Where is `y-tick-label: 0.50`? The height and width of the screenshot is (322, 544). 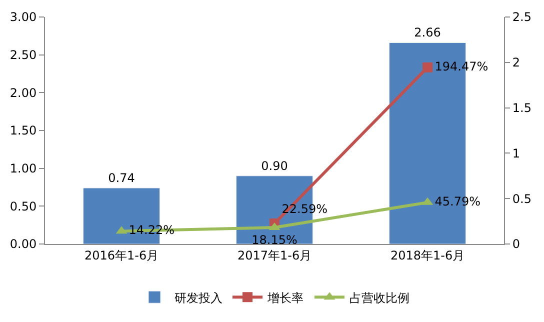 y-tick-label: 0.50 is located at coordinates (23, 206).